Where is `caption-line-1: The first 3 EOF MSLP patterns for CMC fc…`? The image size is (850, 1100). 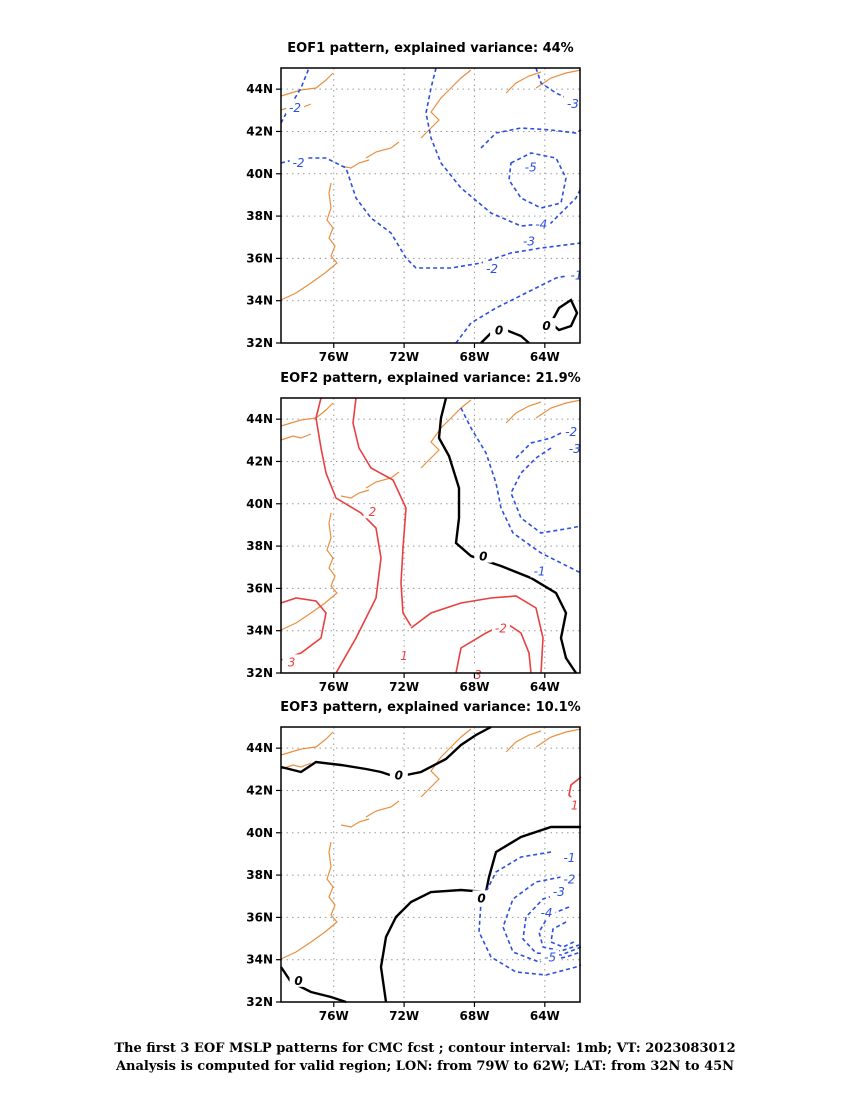 caption-line-1: The first 3 EOF MSLP patterns for CMC fc… is located at coordinates (425, 1048).